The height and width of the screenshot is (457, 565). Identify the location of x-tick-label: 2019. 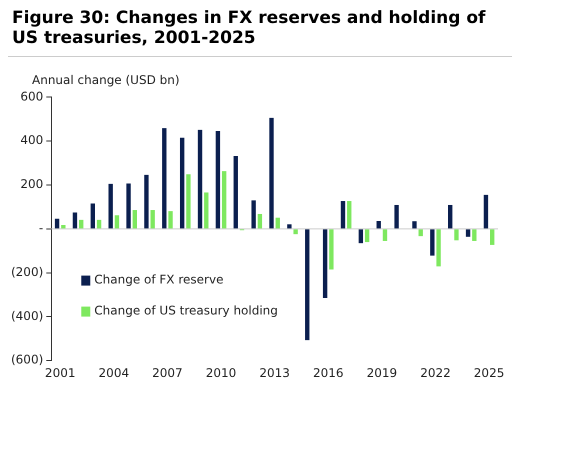
(382, 373).